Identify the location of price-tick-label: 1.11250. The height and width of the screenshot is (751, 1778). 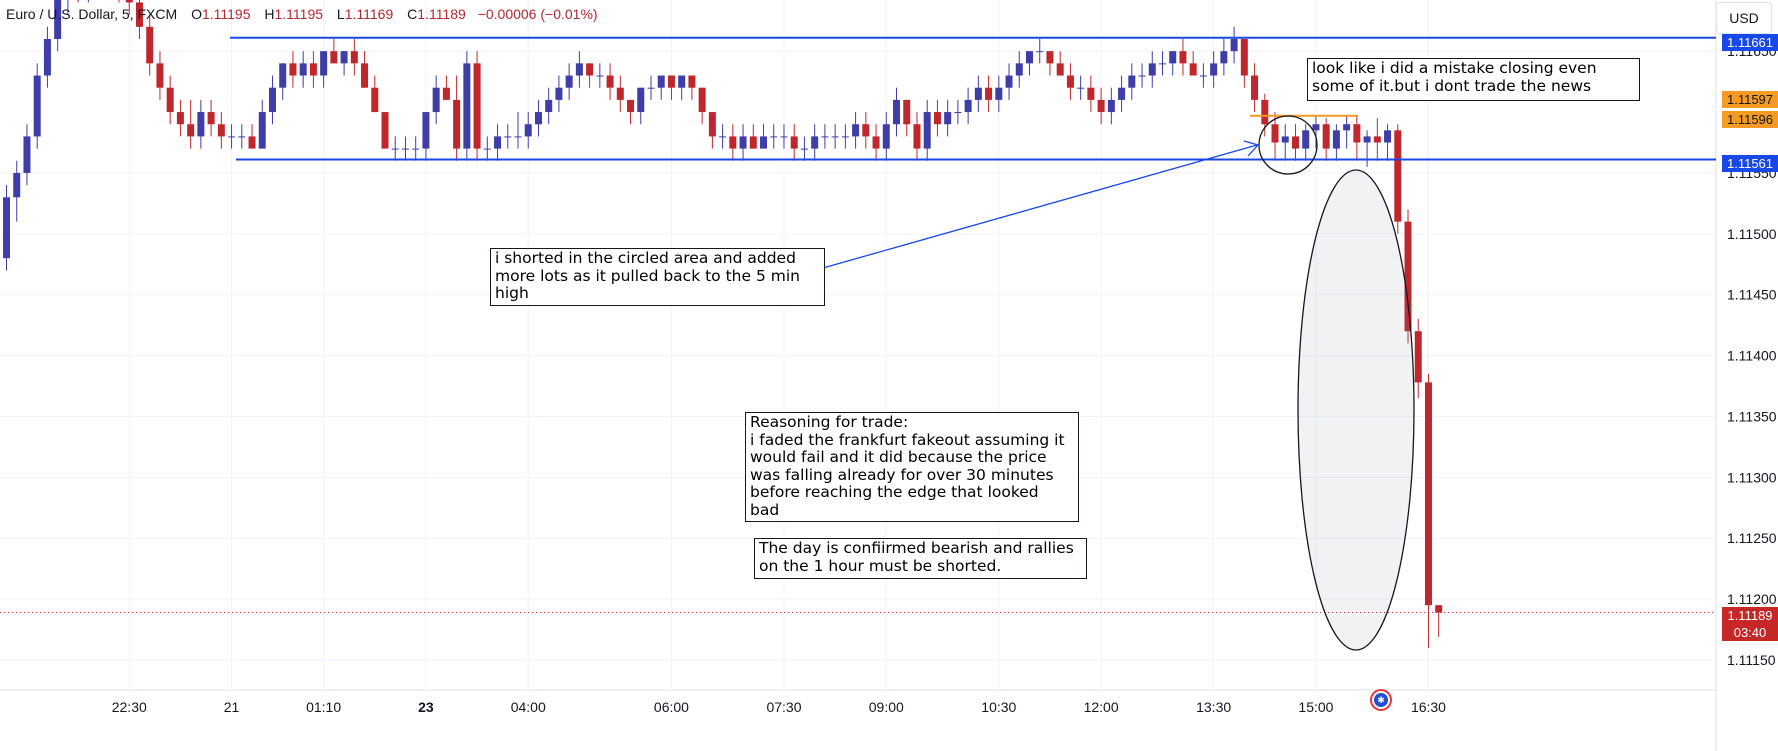
(1752, 538).